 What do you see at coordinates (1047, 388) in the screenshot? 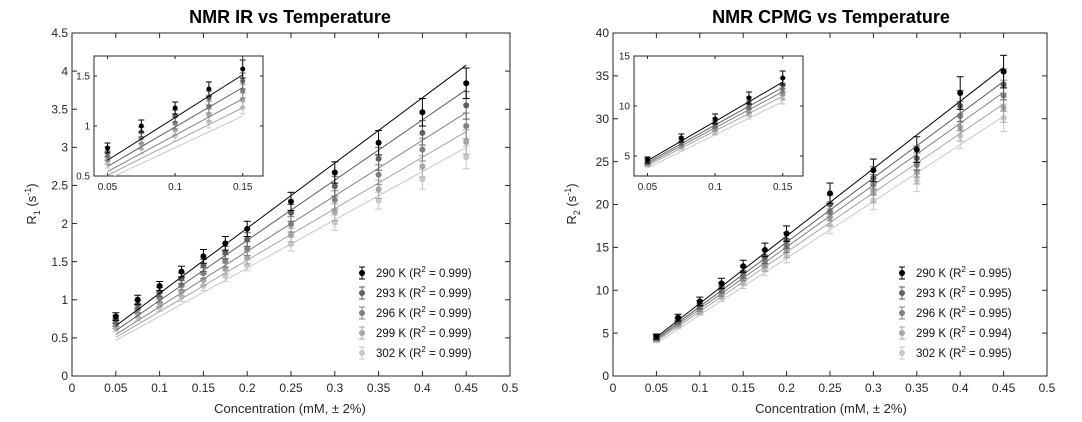
I see `x-tick-label: 0.5` at bounding box center [1047, 388].